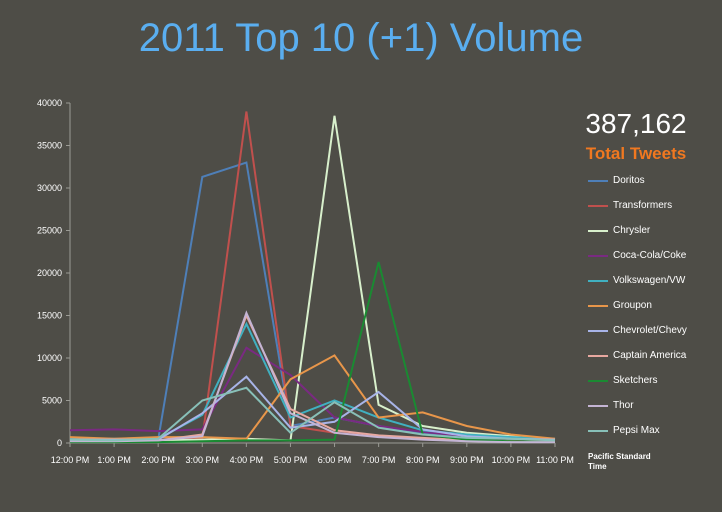  Describe the element at coordinates (335, 460) in the screenshot. I see `x-tick-label: 6:00 PM` at that location.